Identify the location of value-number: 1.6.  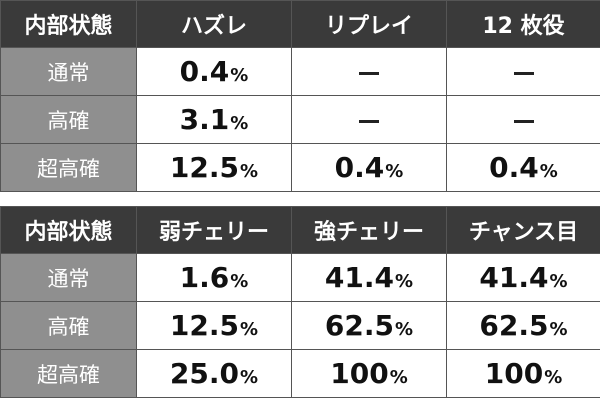
(204, 277).